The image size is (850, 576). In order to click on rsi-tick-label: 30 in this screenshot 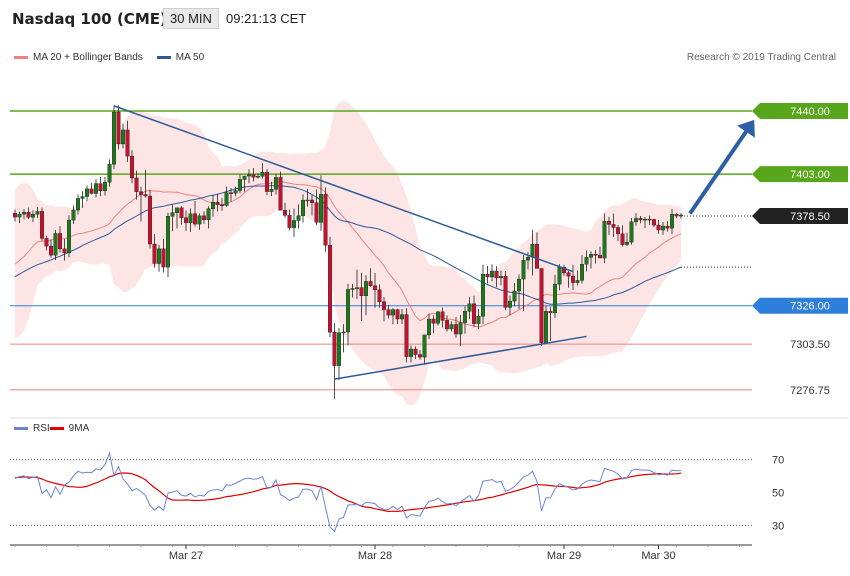, I will do `click(778, 526)`.